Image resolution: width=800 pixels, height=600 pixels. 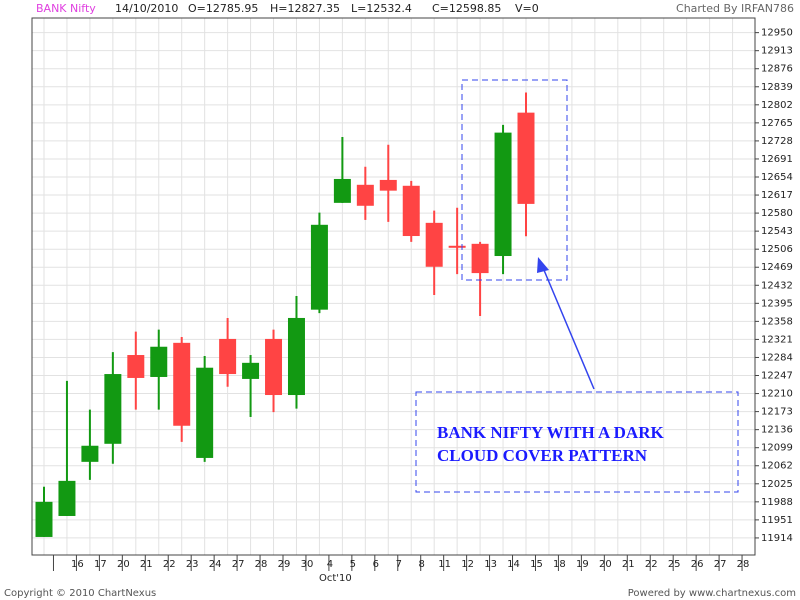 I want to click on y-tick-label: 12321, so click(x=777, y=339).